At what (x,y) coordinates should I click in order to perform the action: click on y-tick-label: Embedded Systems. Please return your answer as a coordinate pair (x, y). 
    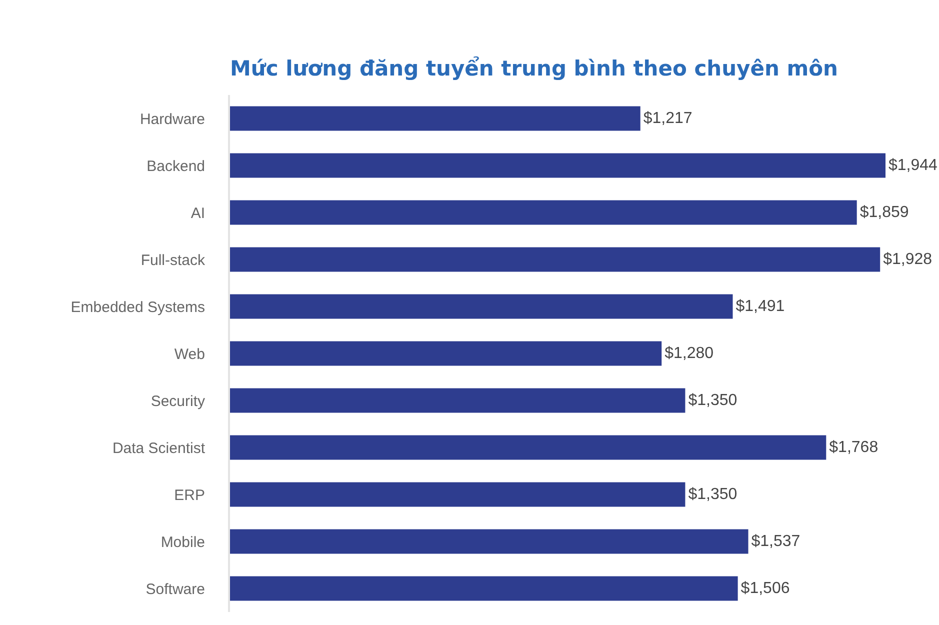
    Looking at the image, I should click on (137, 307).